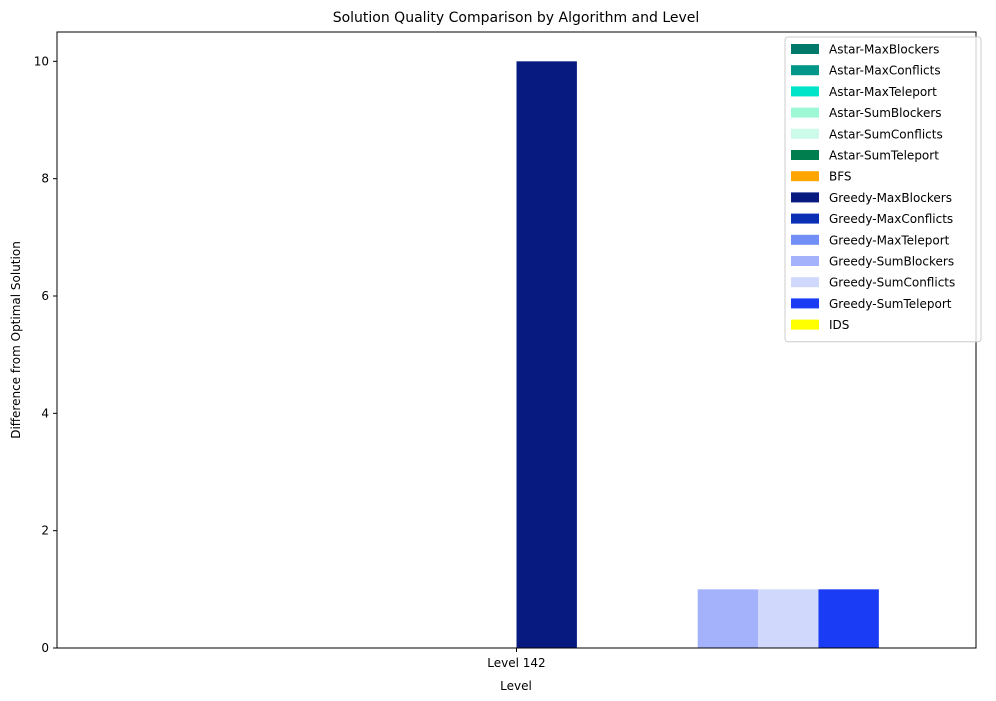 This screenshot has width=996, height=701. Describe the element at coordinates (546, 354) in the screenshot. I see `bar-greedy-maxblockers` at that location.